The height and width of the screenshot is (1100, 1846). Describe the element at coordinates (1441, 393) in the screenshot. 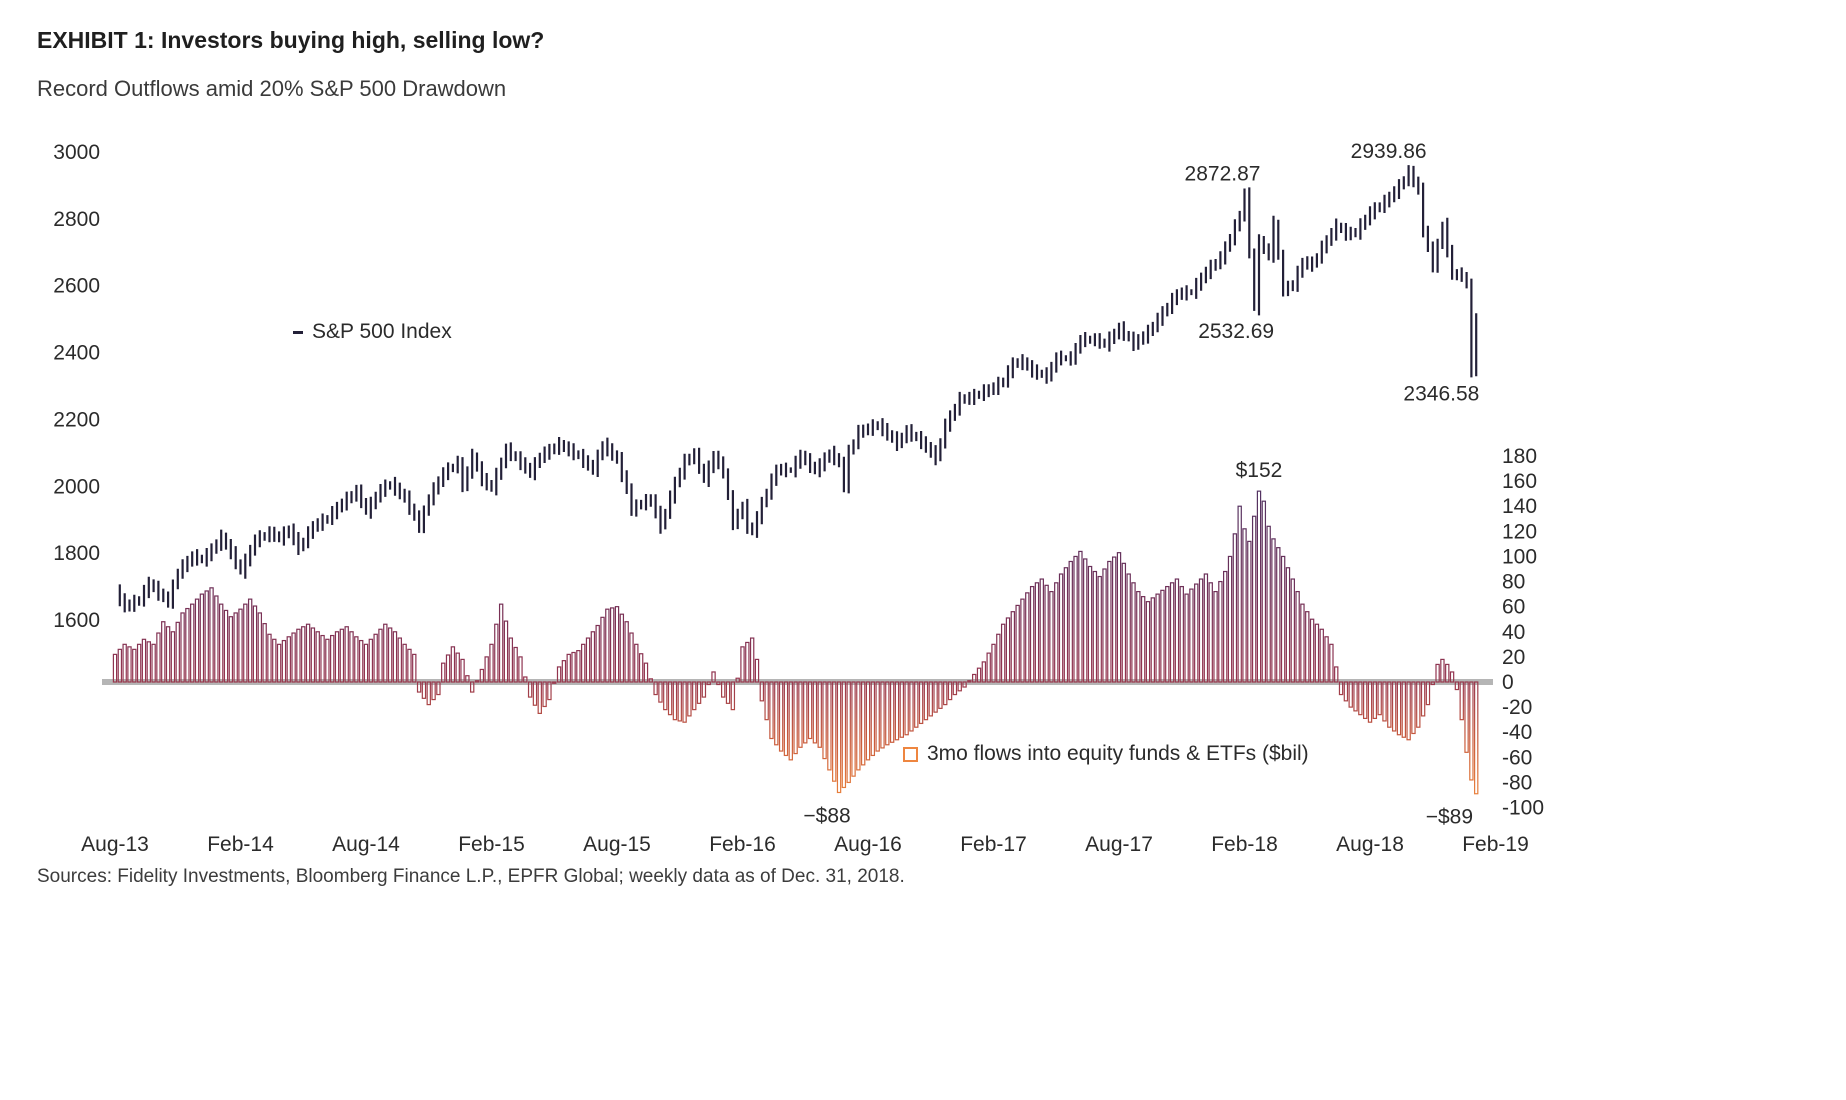

I see `annotation-3: 2346.58` at that location.